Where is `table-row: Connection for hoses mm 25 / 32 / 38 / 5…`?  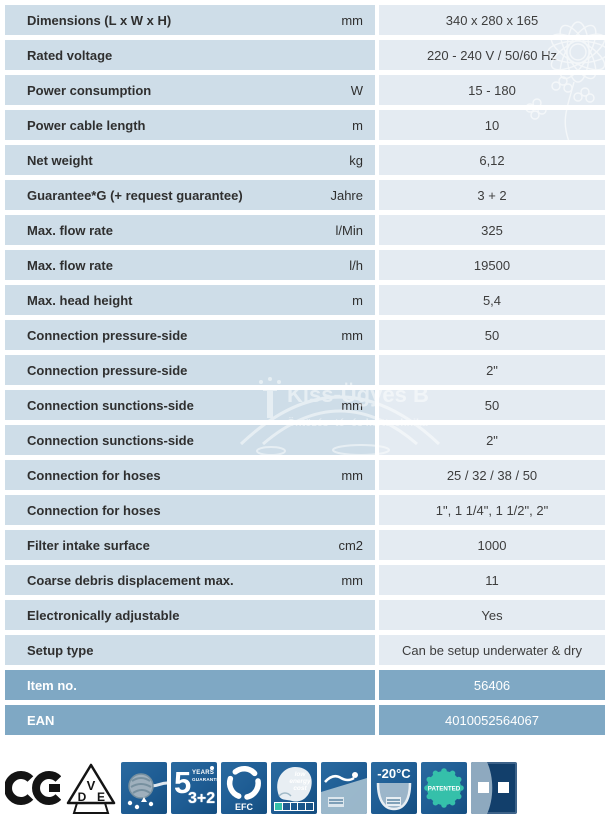 table-row: Connection for hoses mm 25 / 32 / 38 / 5… is located at coordinates (305, 475).